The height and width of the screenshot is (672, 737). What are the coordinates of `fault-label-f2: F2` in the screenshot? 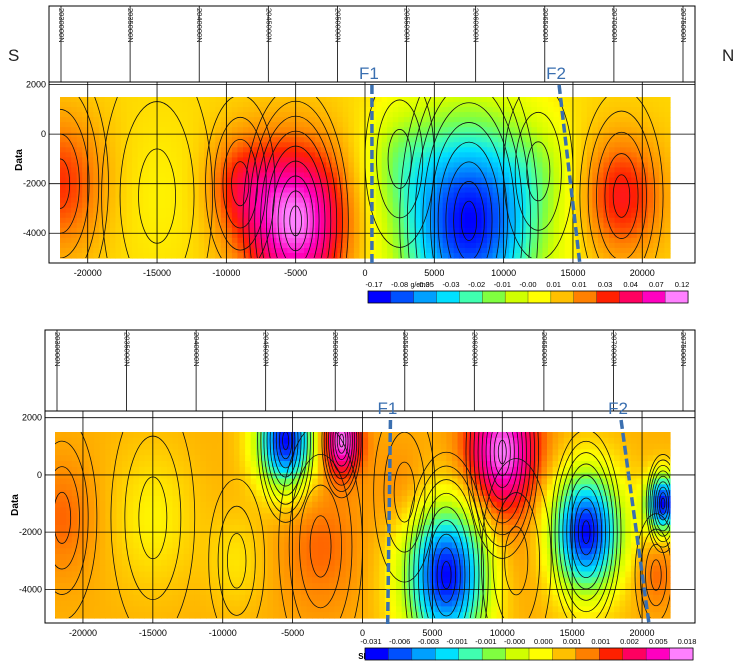 It's located at (618, 408).